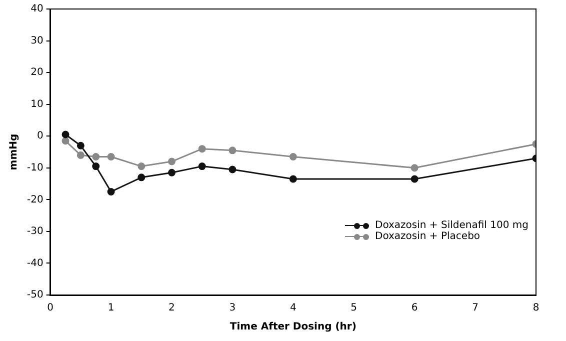  I want to click on x-tick-label: 6, so click(414, 308).